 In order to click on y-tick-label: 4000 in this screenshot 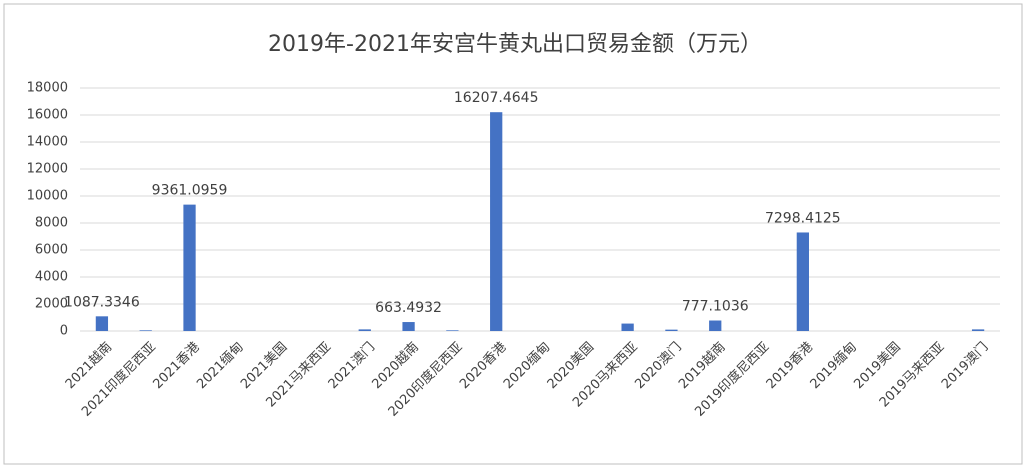, I will do `click(51, 277)`.